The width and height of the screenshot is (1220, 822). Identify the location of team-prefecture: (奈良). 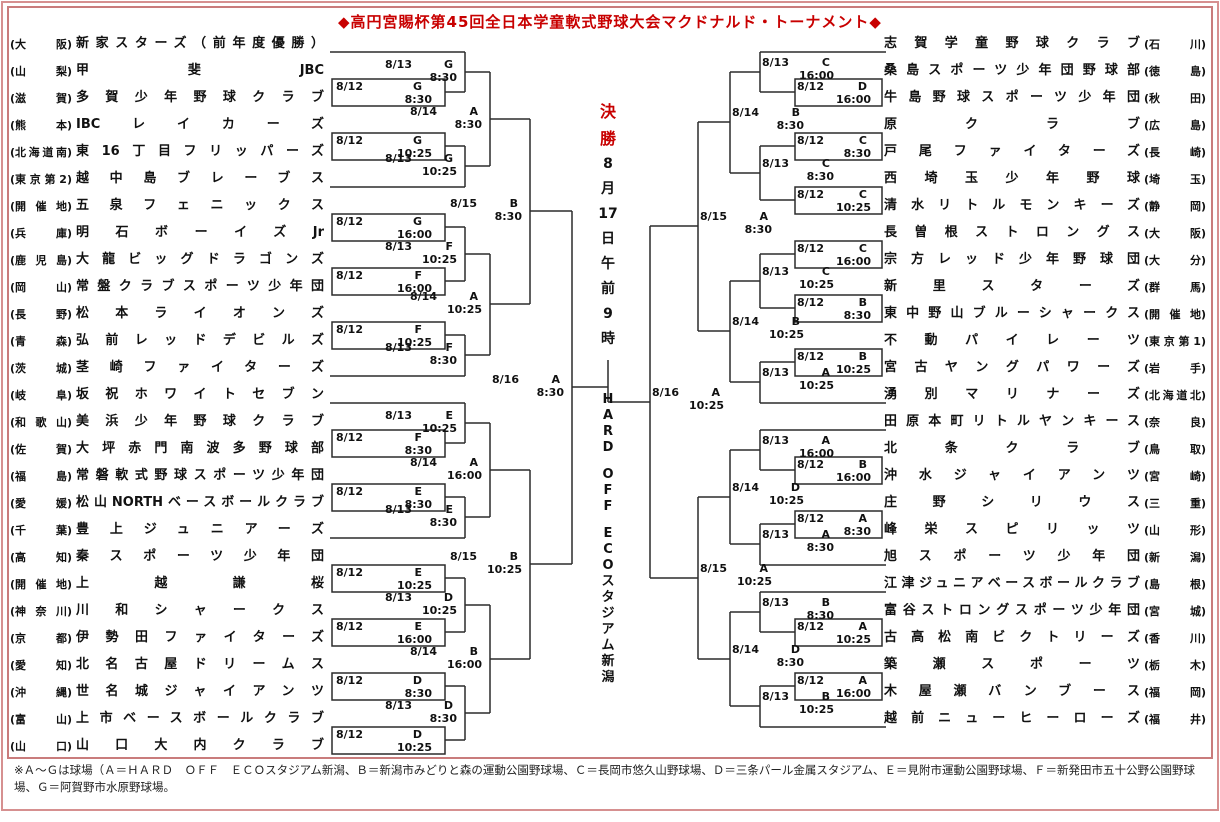
(1175, 422).